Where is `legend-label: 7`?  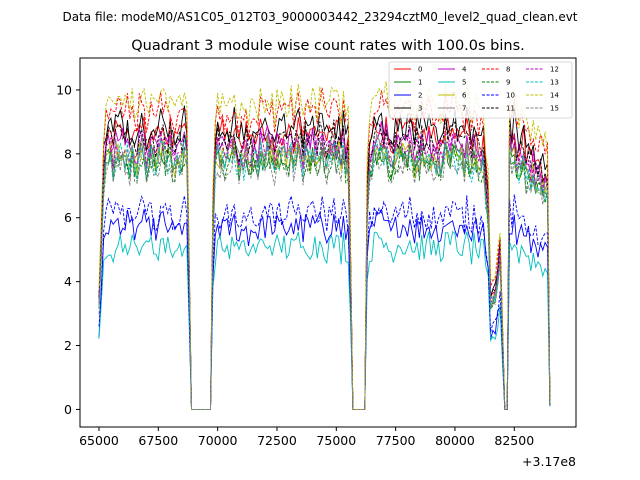
legend-label: 7 is located at coordinates (464, 109).